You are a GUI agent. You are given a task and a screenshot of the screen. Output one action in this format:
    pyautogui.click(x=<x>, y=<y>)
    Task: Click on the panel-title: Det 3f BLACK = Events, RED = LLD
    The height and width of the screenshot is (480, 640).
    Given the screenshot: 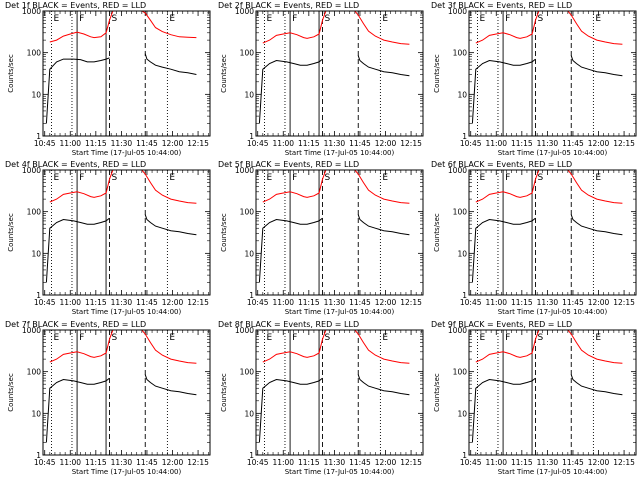 What is the action you would take?
    pyautogui.click(x=501, y=5)
    